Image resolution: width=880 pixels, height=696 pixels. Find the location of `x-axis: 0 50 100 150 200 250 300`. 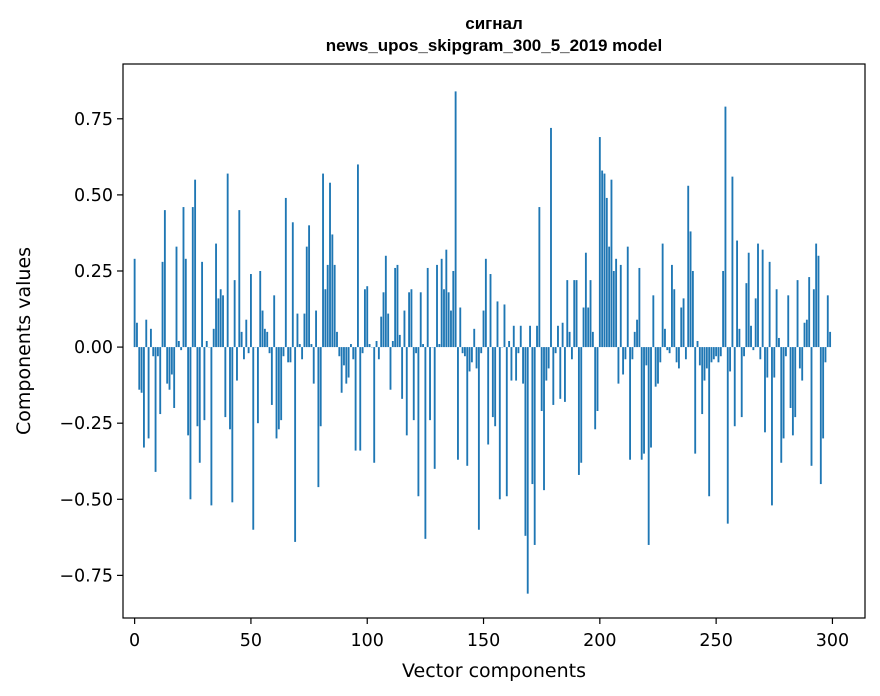

x-axis: 0 50 100 150 200 250 300 is located at coordinates (489, 634).